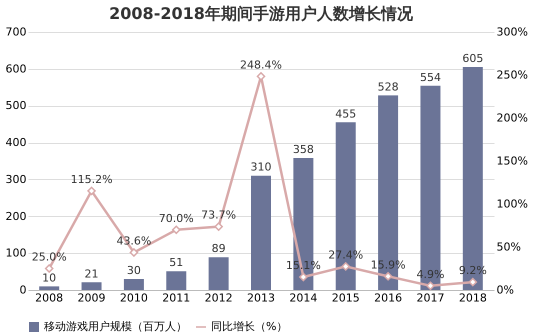  What do you see at coordinates (218, 298) in the screenshot?
I see `x-tick-label: 2012` at bounding box center [218, 298].